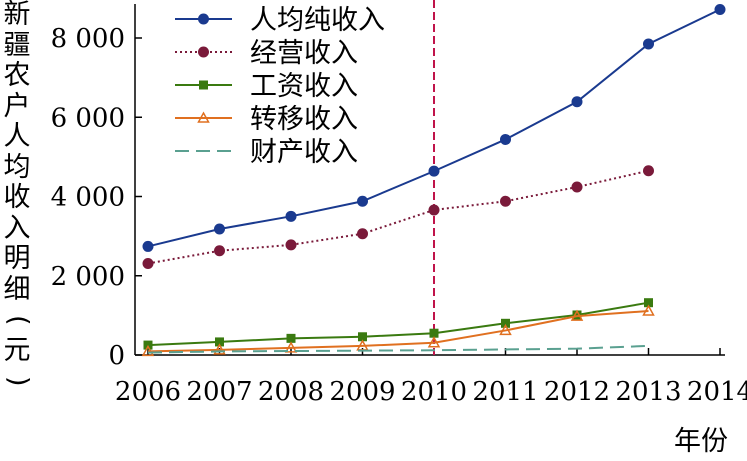  What do you see at coordinates (505, 392) in the screenshot?
I see `x-tick-label: 2011` at bounding box center [505, 392].